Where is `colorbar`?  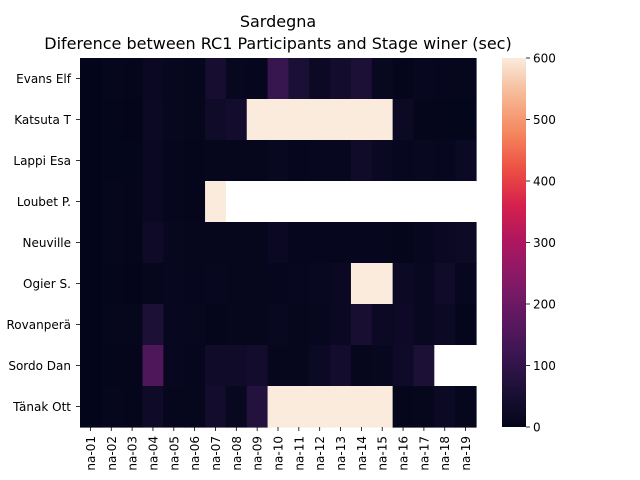
colorbar is located at coordinates (514, 242).